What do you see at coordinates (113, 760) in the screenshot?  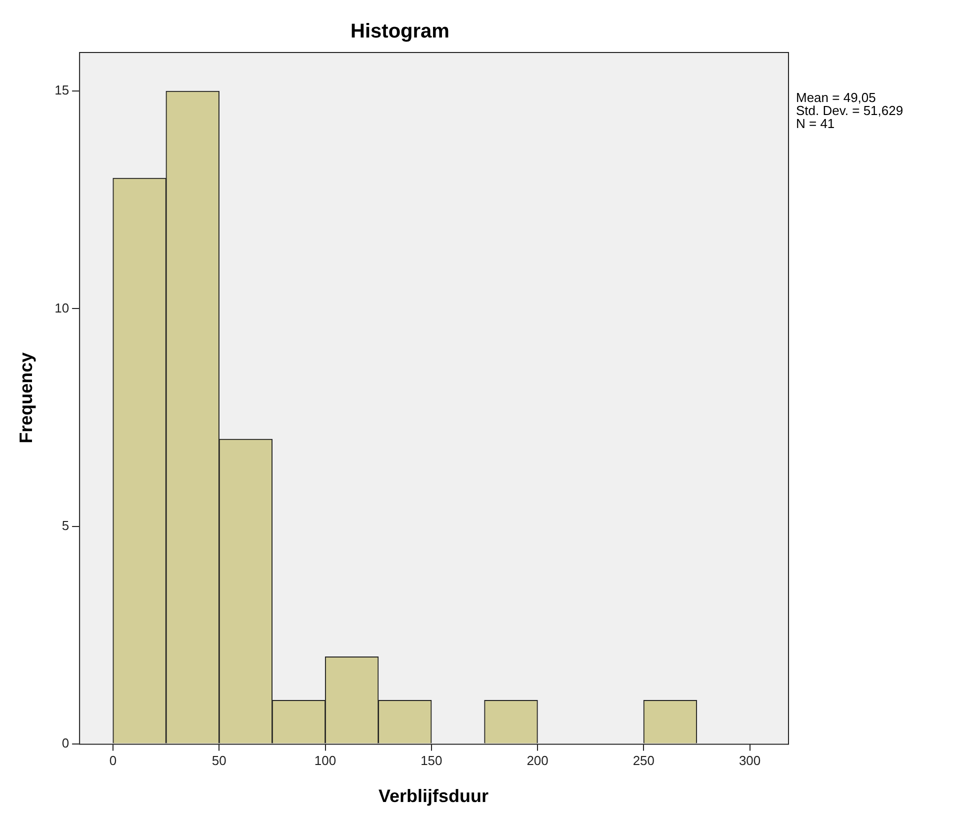 I see `x-tick-label: 0` at bounding box center [113, 760].